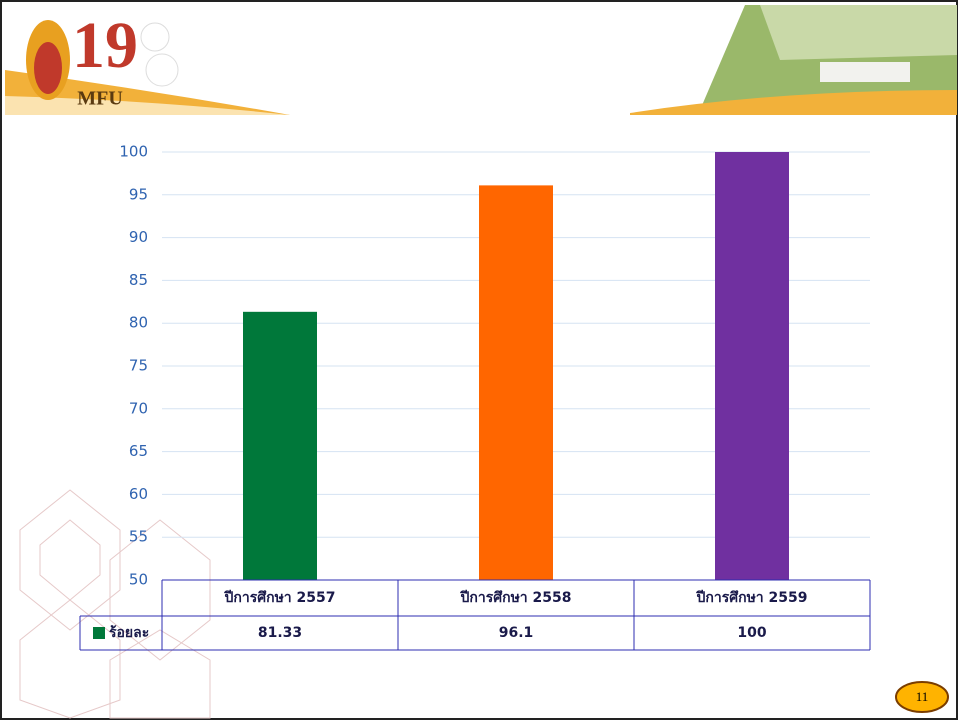 The image size is (959, 721). I want to click on y-tick-label: 55, so click(138, 537).